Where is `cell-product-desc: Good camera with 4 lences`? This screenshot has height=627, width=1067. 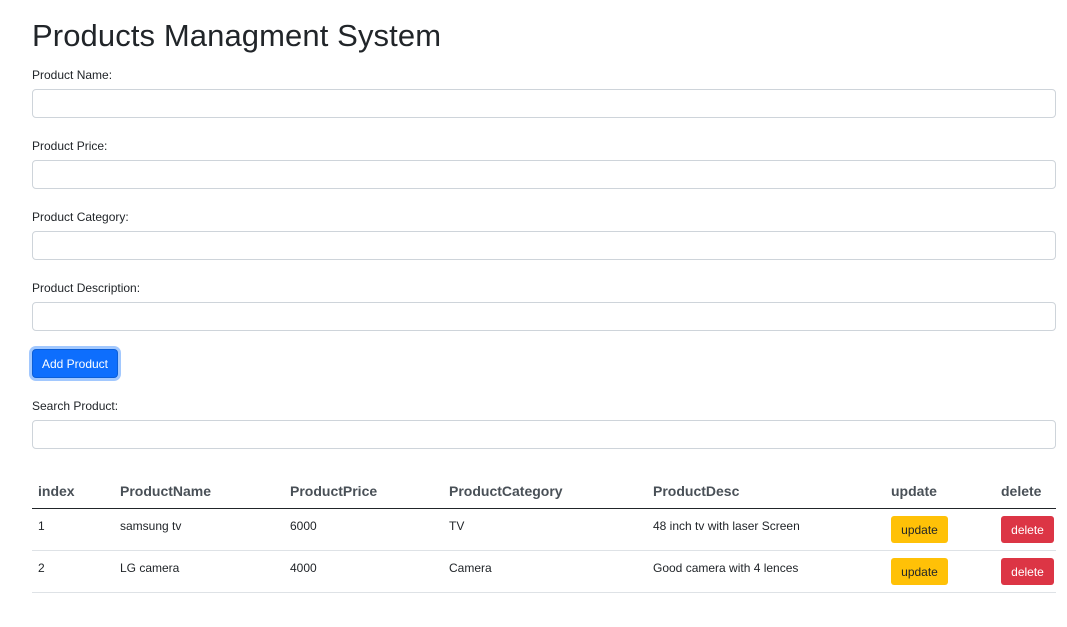 cell-product-desc: Good camera with 4 lences is located at coordinates (766, 571).